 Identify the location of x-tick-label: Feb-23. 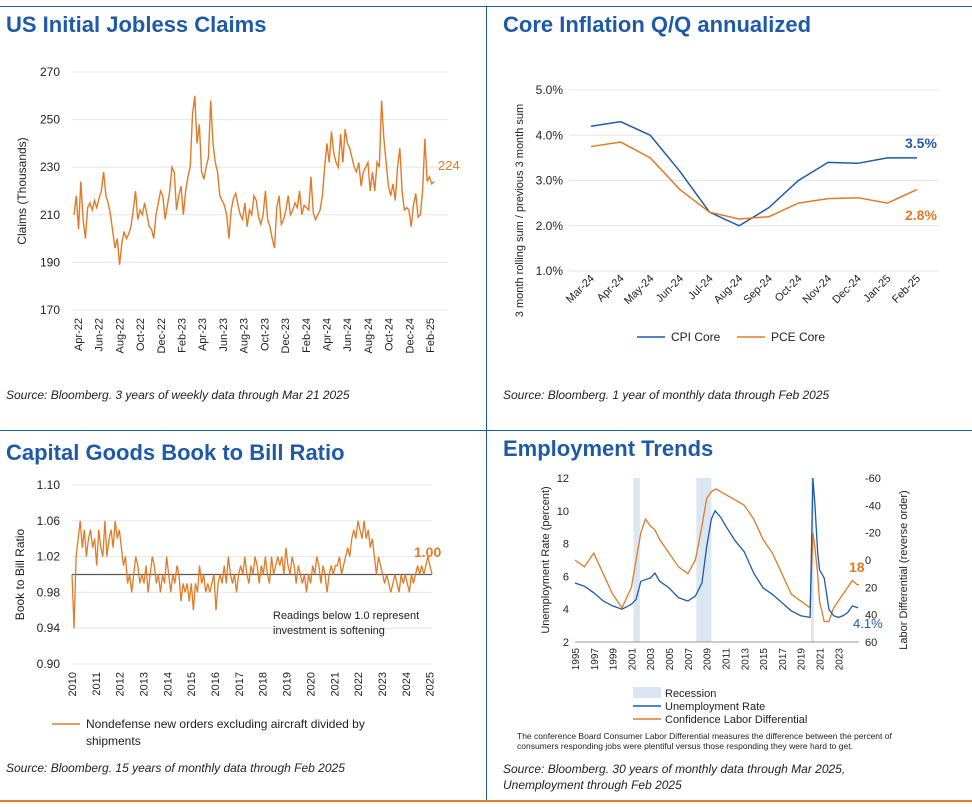
(183, 335).